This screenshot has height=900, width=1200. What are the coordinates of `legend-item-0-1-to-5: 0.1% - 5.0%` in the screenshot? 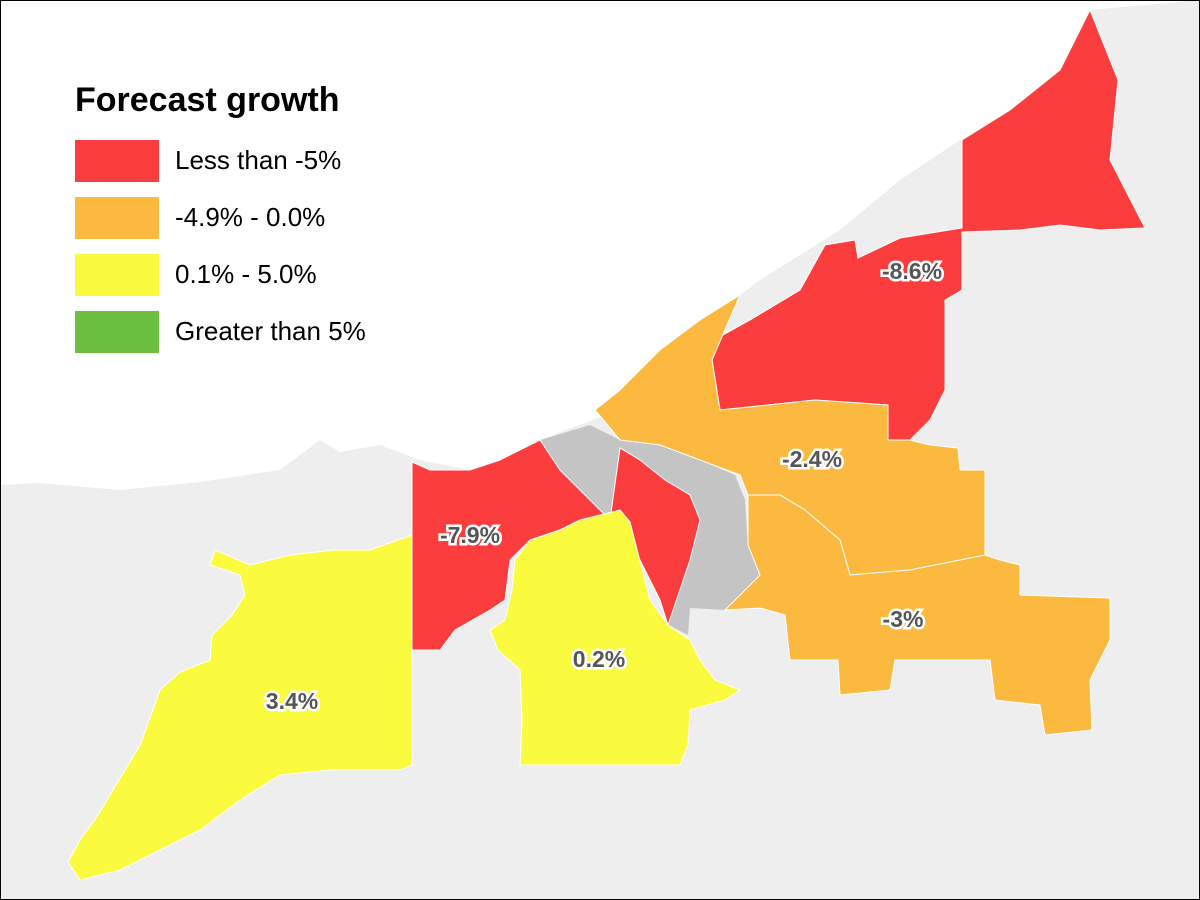 It's located at (220, 274).